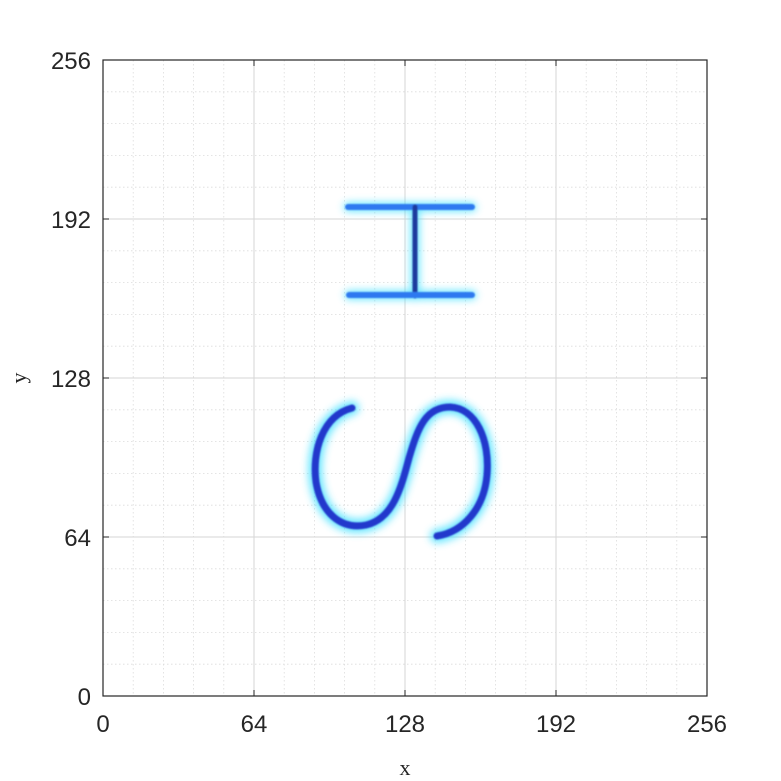  Describe the element at coordinates (254, 724) in the screenshot. I see `x-tick-label: 64` at that location.